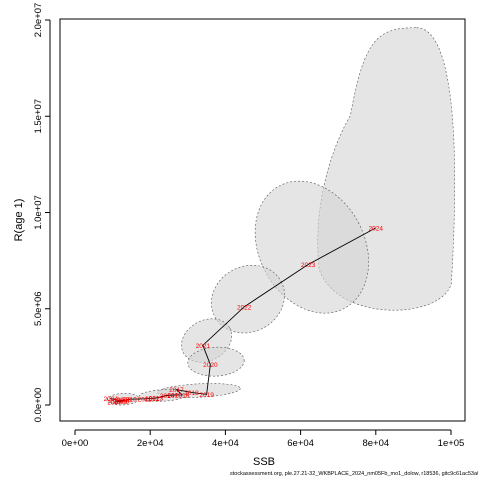  I want to click on y-axis: 0.0e+00 5.0e+06 1.0e+07 1.5e+07 2.0e+07, so click(42, 213).